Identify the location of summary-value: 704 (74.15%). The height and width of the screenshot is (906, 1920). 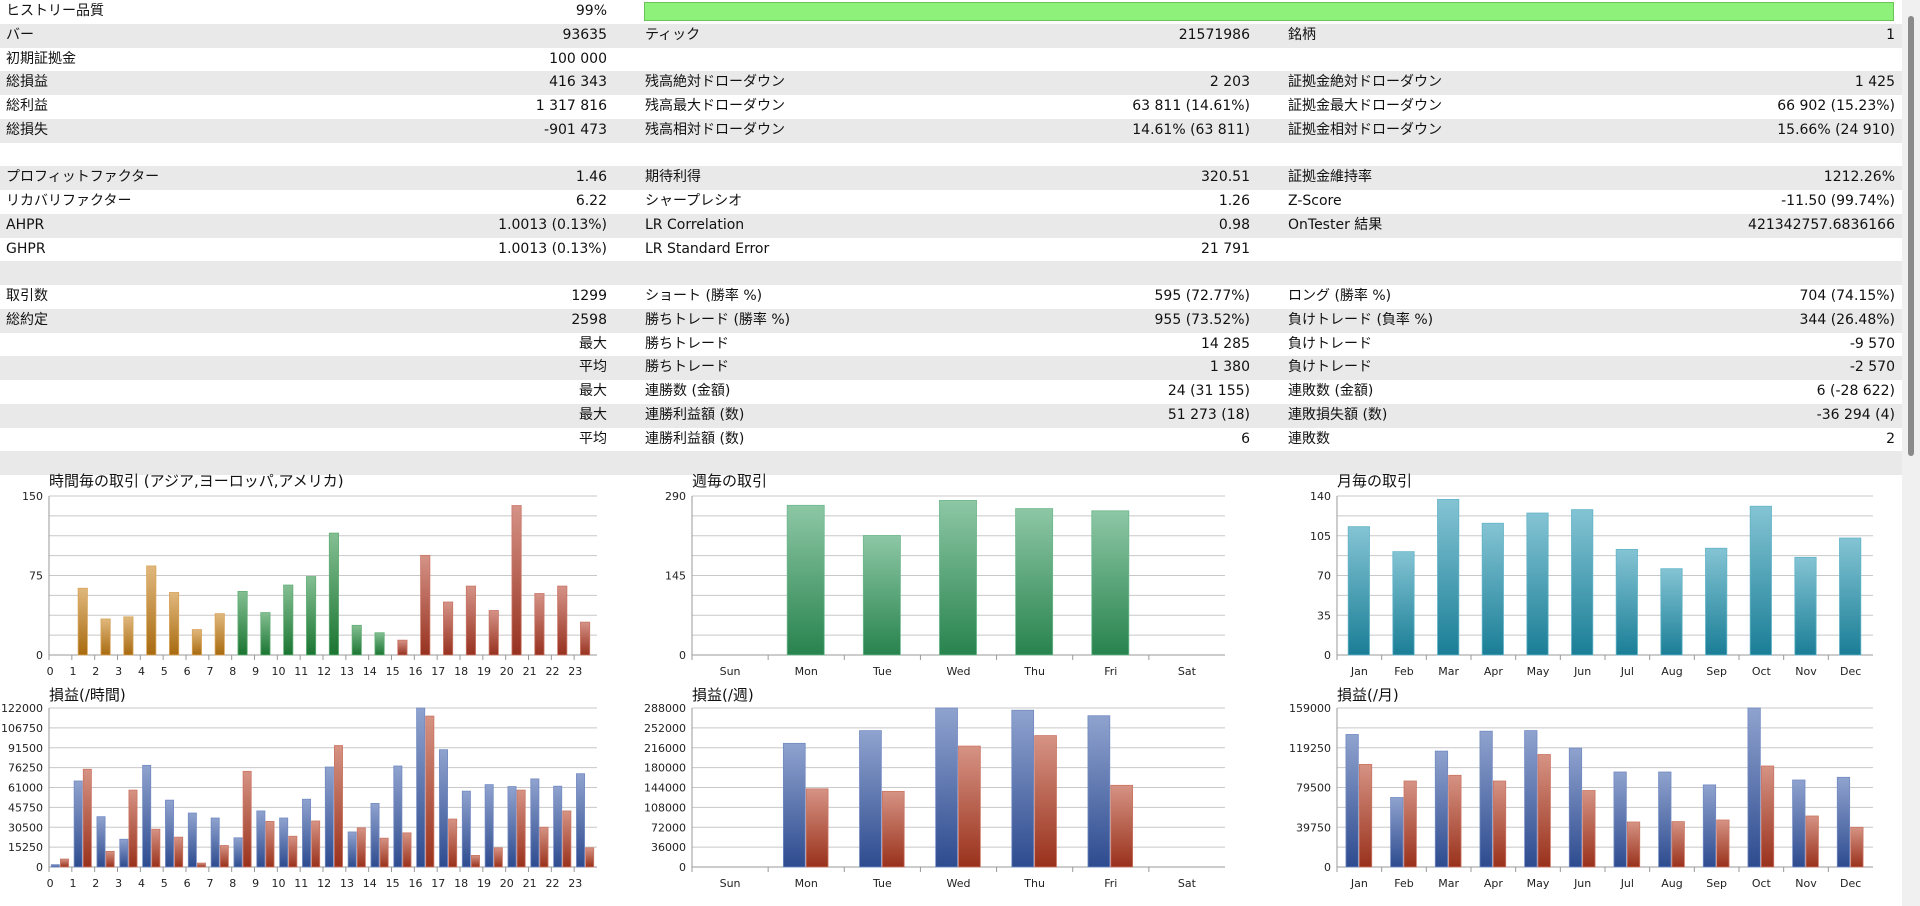
(1847, 296).